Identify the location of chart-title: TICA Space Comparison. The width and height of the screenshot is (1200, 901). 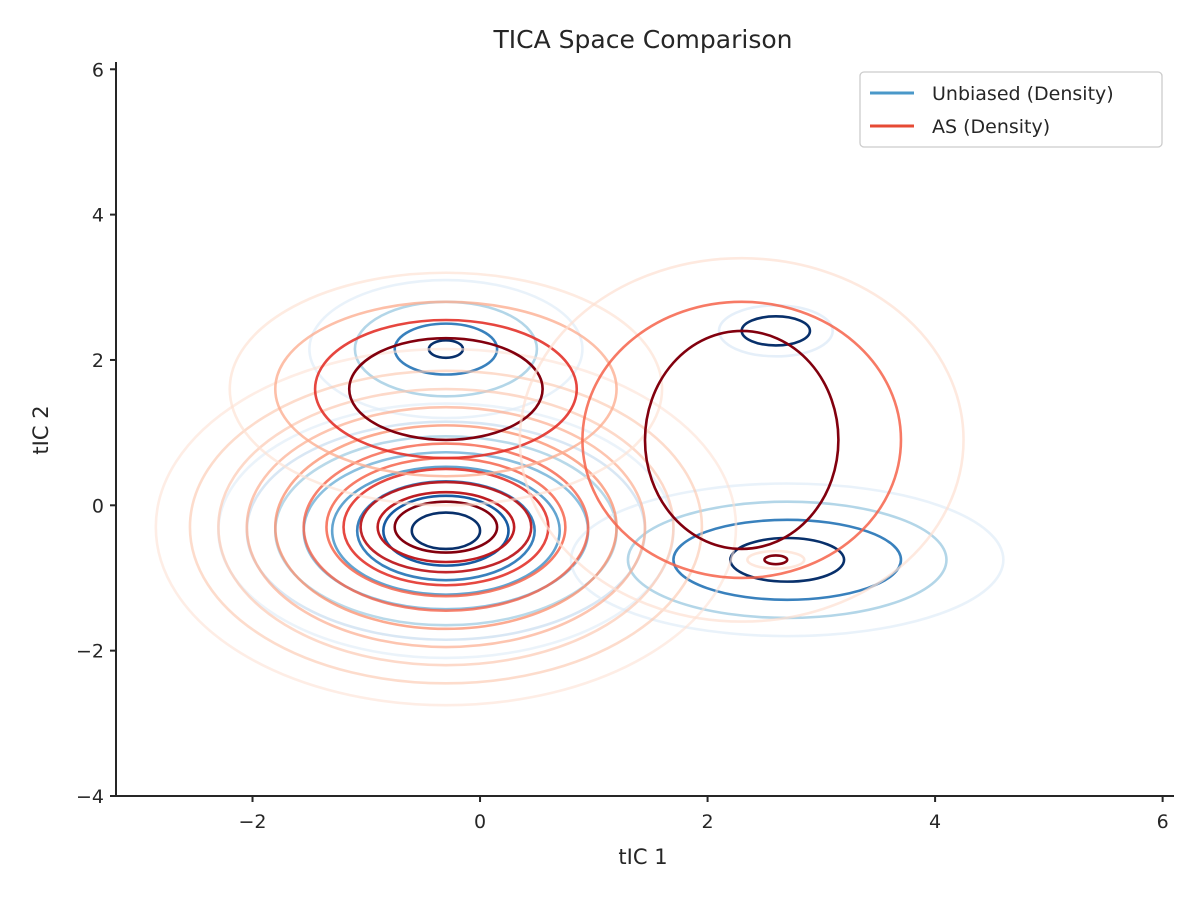
(643, 39).